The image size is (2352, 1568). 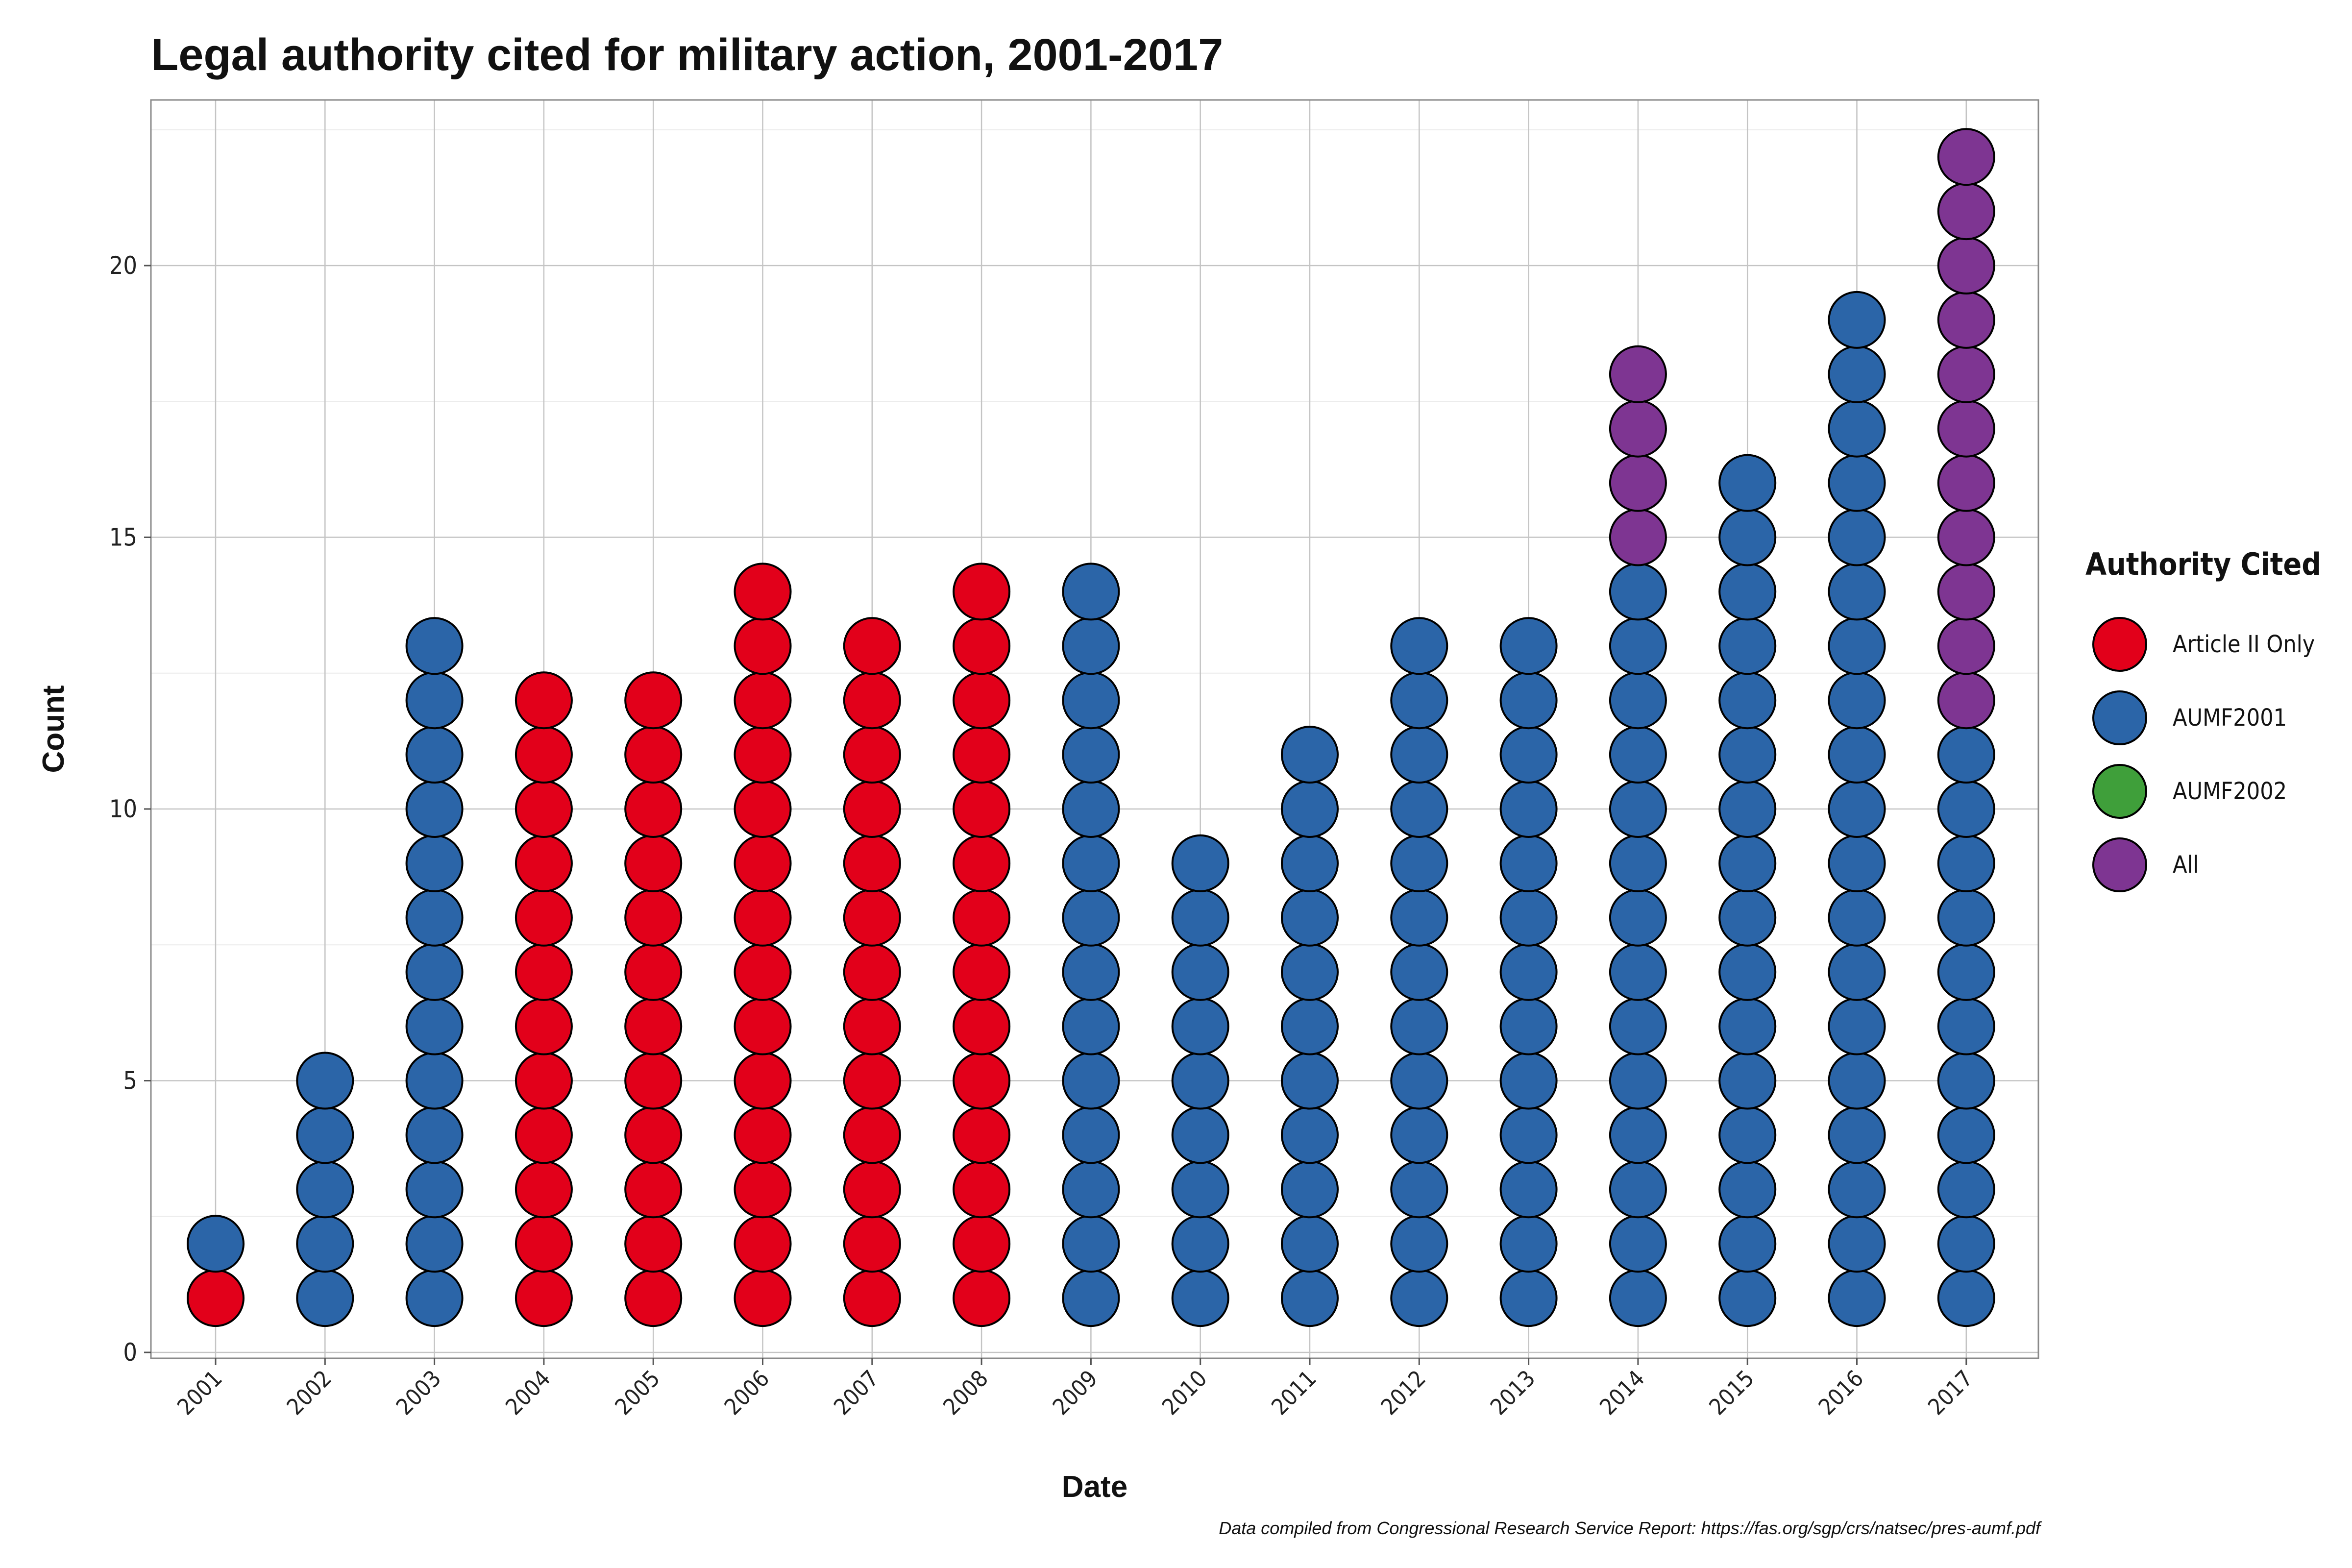 I want to click on y-tick-label: 10, so click(x=123, y=809).